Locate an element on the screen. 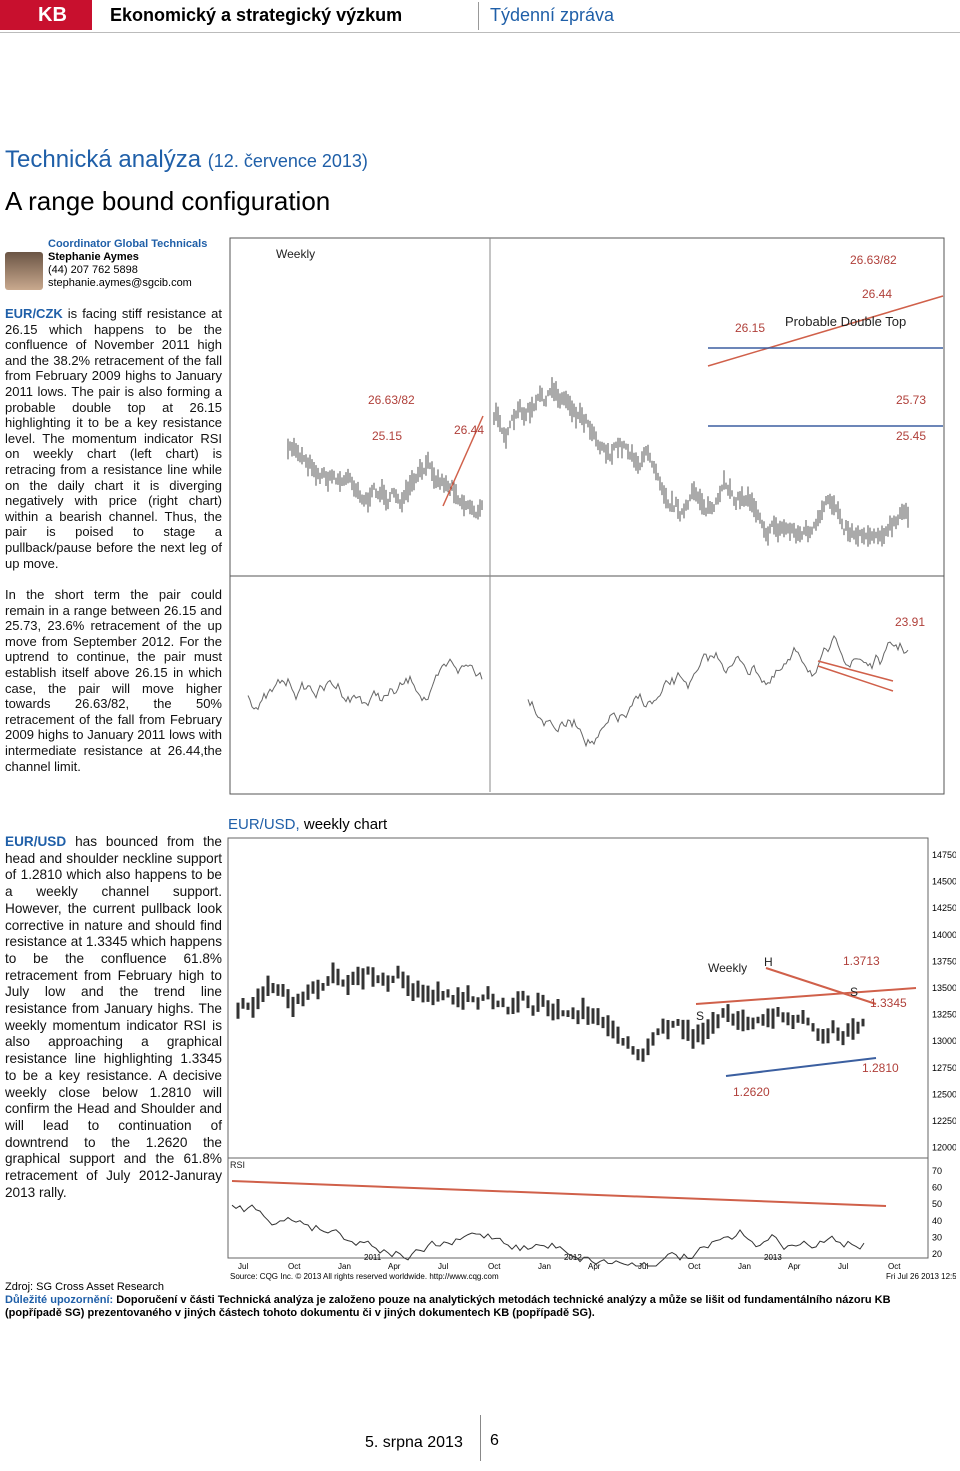 The height and width of the screenshot is (1471, 960). photo is located at coordinates (24, 271).